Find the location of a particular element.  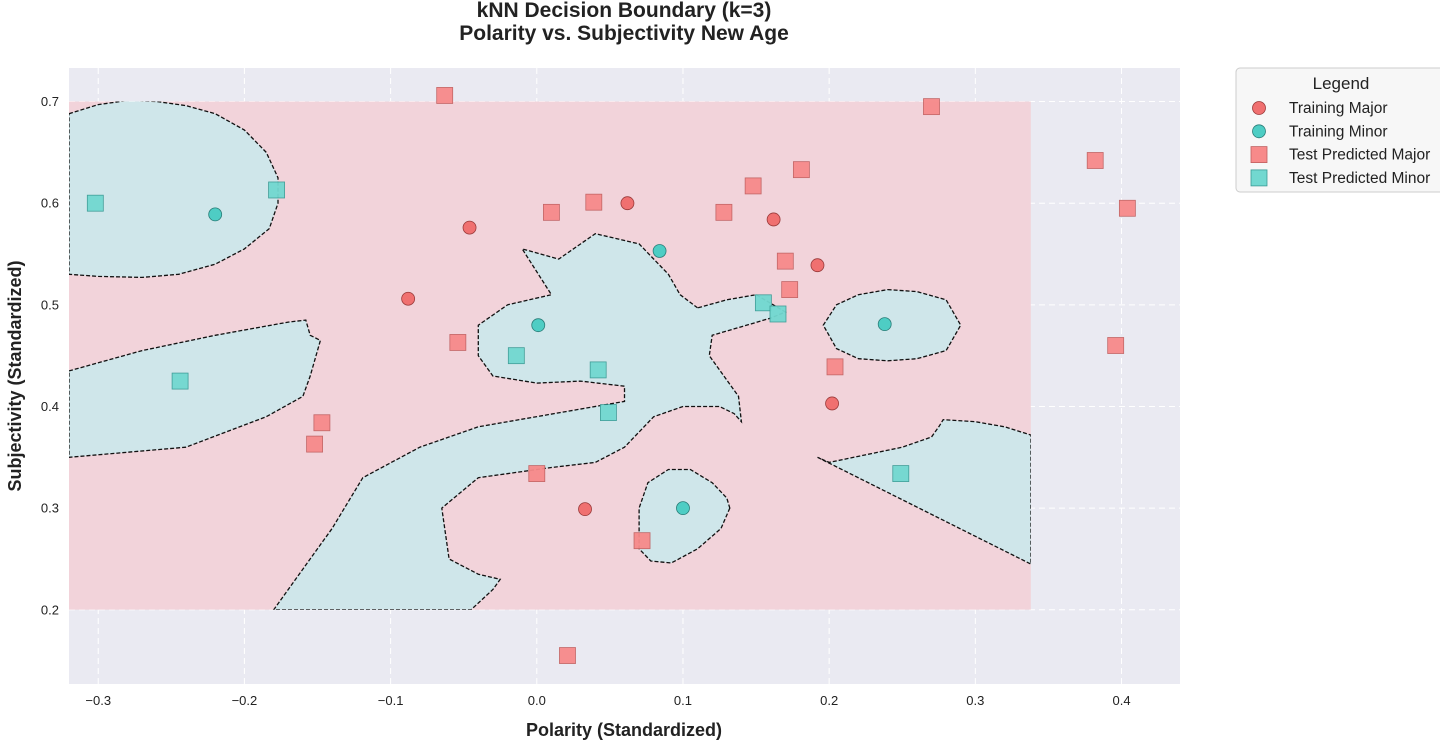

y-tick-label: 0.6 is located at coordinates (50, 203).